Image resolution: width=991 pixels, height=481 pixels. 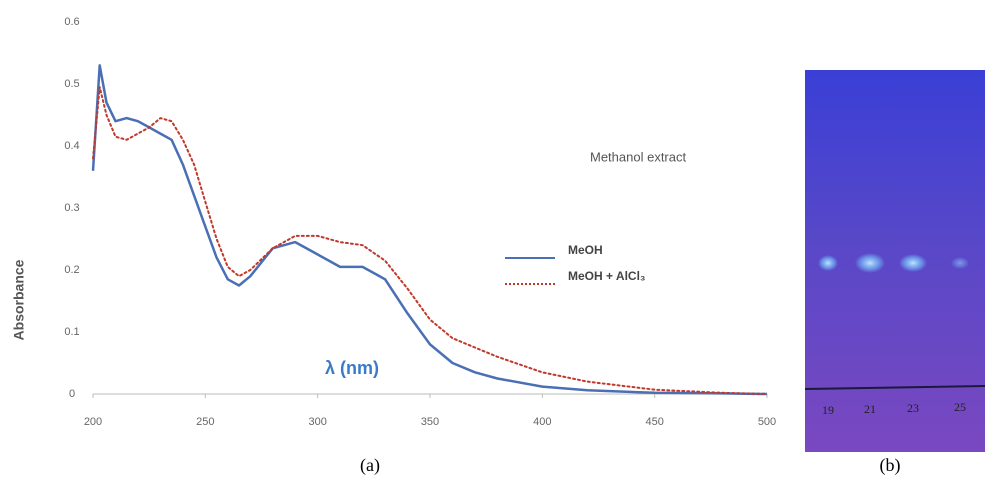 I want to click on x-tick-label: 350, so click(x=430, y=422).